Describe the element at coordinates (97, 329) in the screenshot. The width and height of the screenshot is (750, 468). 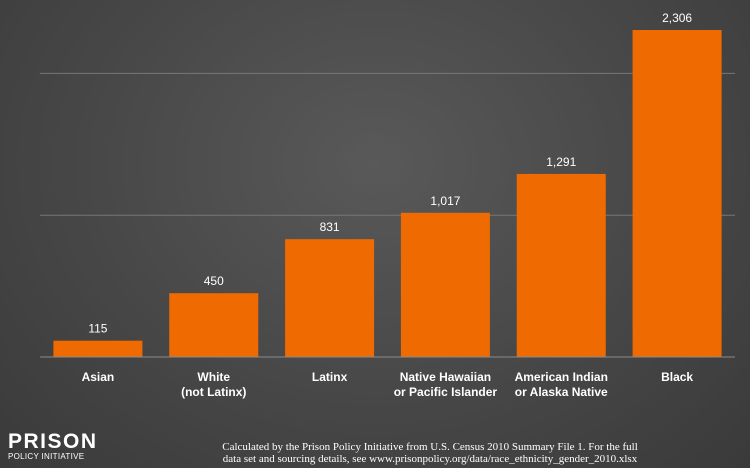
I see `value-label-0: 115` at that location.